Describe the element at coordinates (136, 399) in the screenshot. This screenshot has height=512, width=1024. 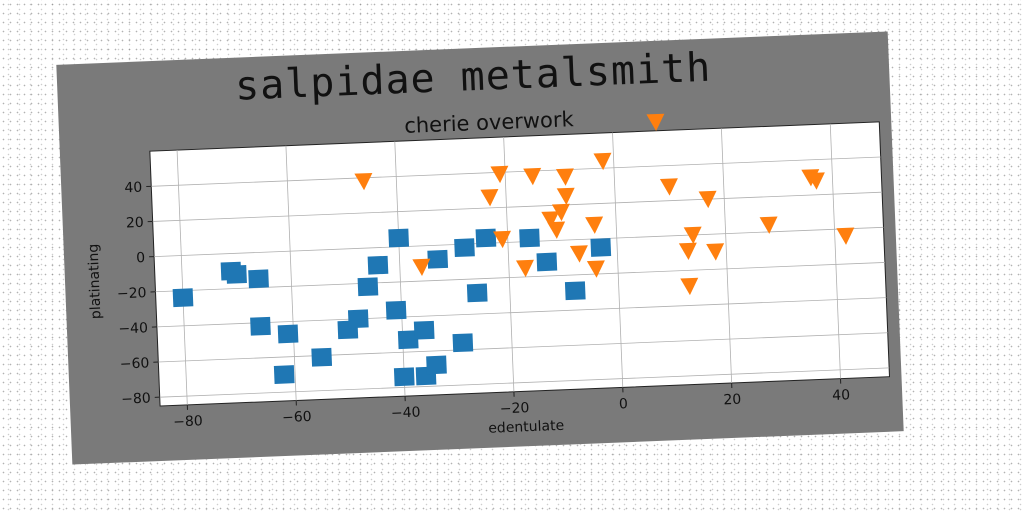
I see `y-tick-label: −80` at that location.